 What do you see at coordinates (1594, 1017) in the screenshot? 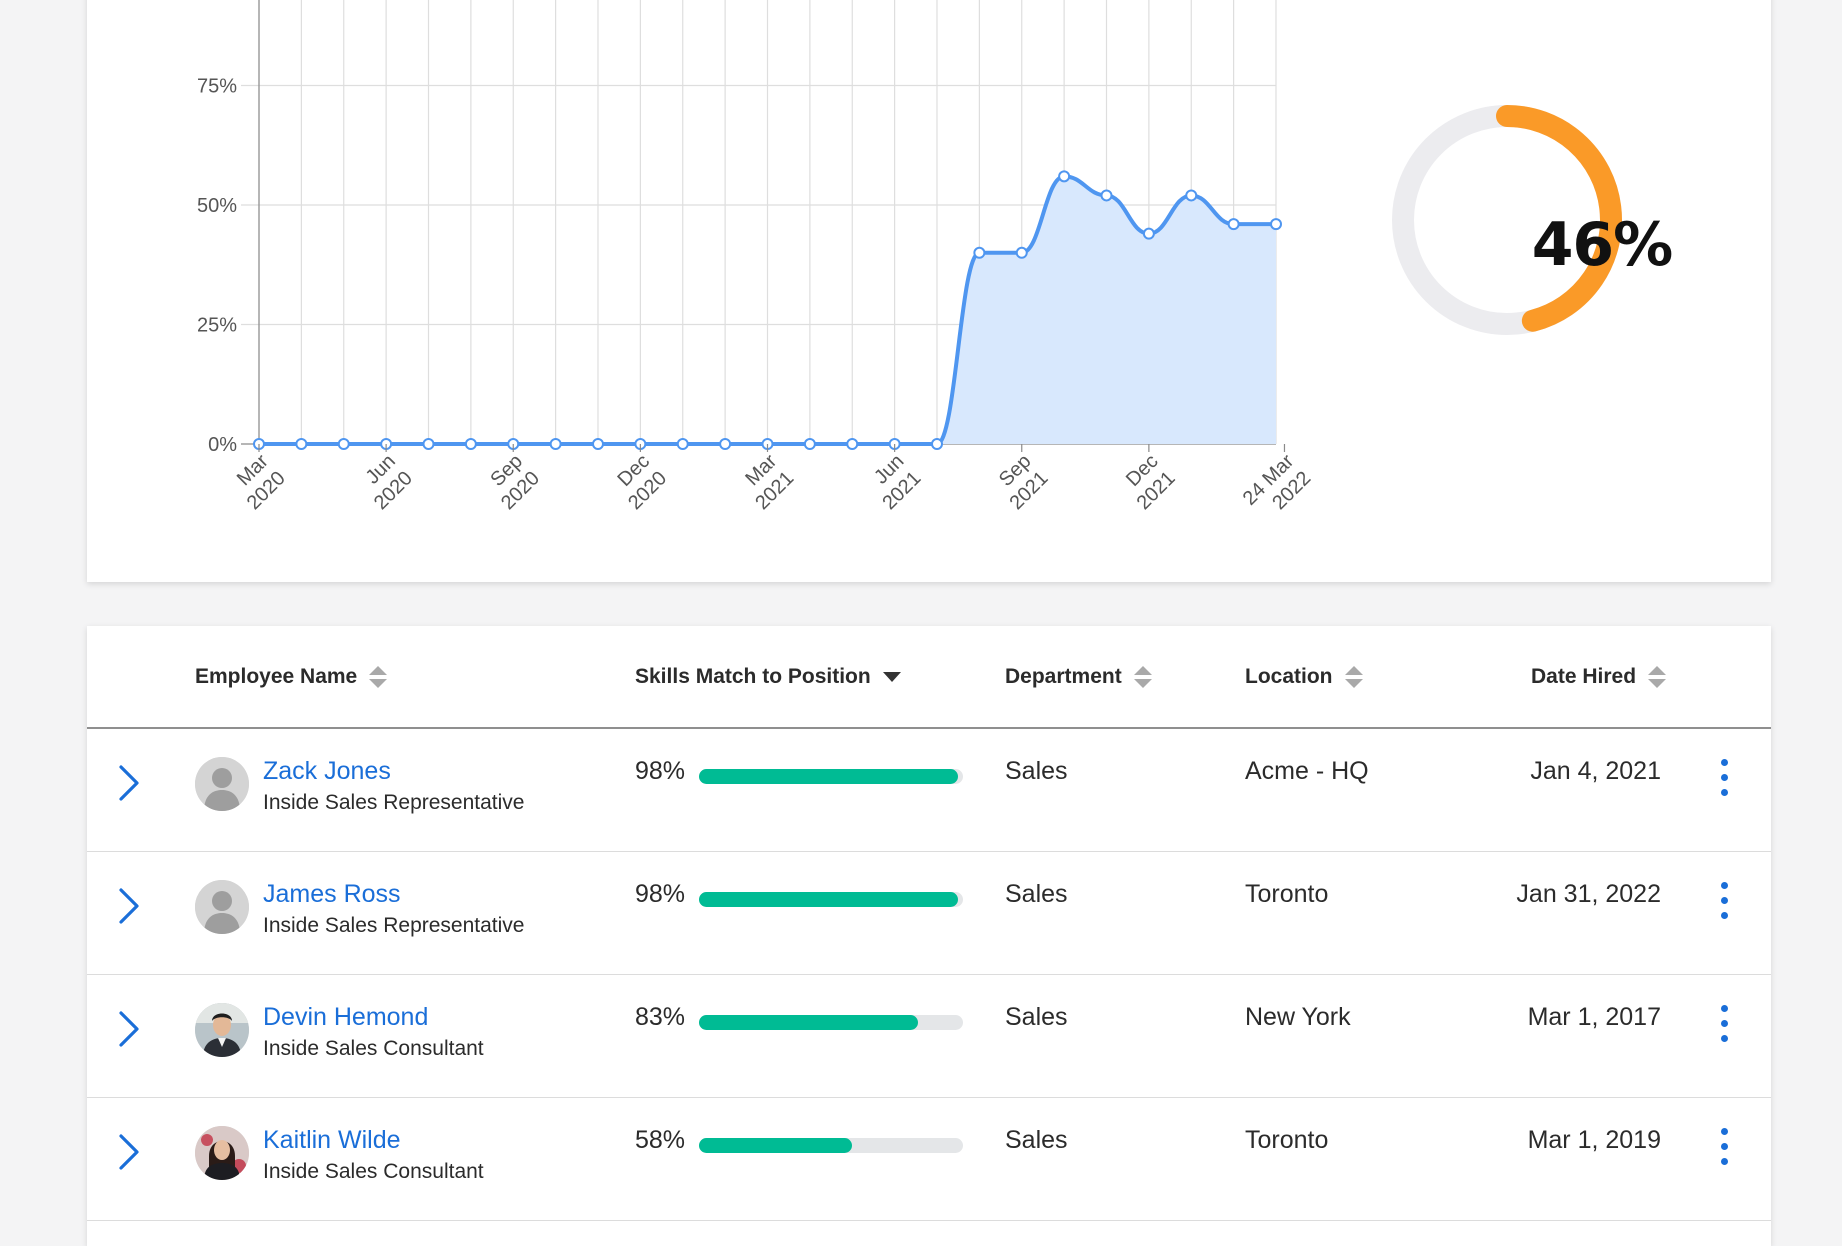
I see `date-hired: Mar 1, 2017` at bounding box center [1594, 1017].